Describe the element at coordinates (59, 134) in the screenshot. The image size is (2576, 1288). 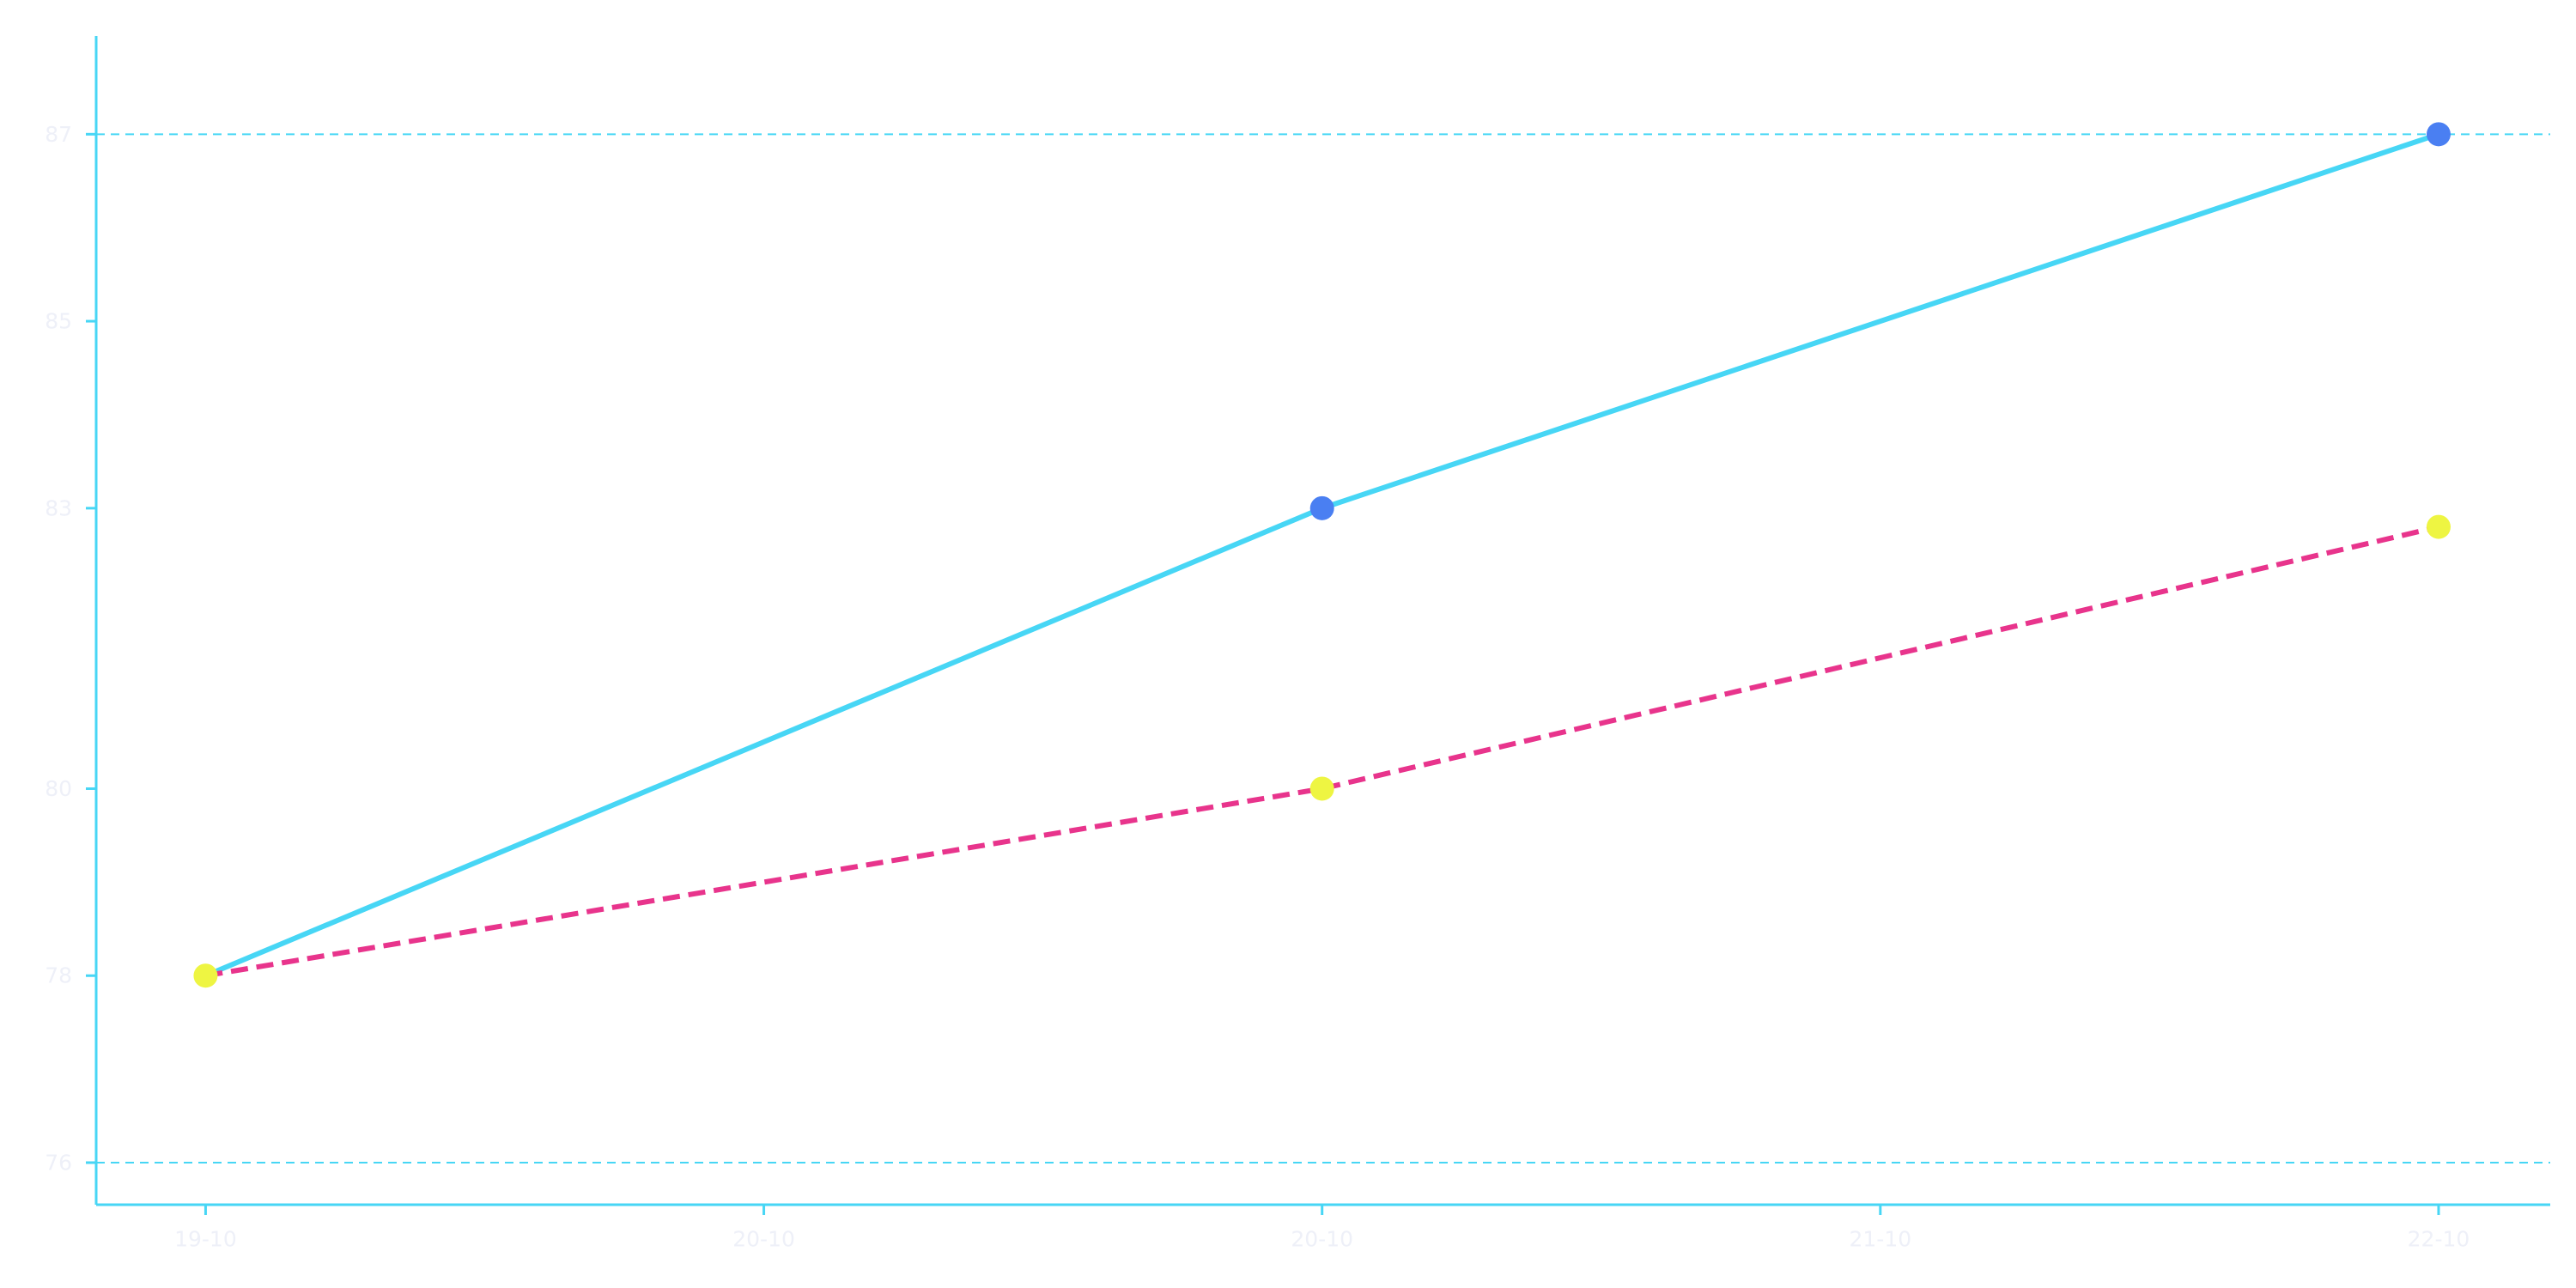
I see `y-tick-label: 87` at that location.